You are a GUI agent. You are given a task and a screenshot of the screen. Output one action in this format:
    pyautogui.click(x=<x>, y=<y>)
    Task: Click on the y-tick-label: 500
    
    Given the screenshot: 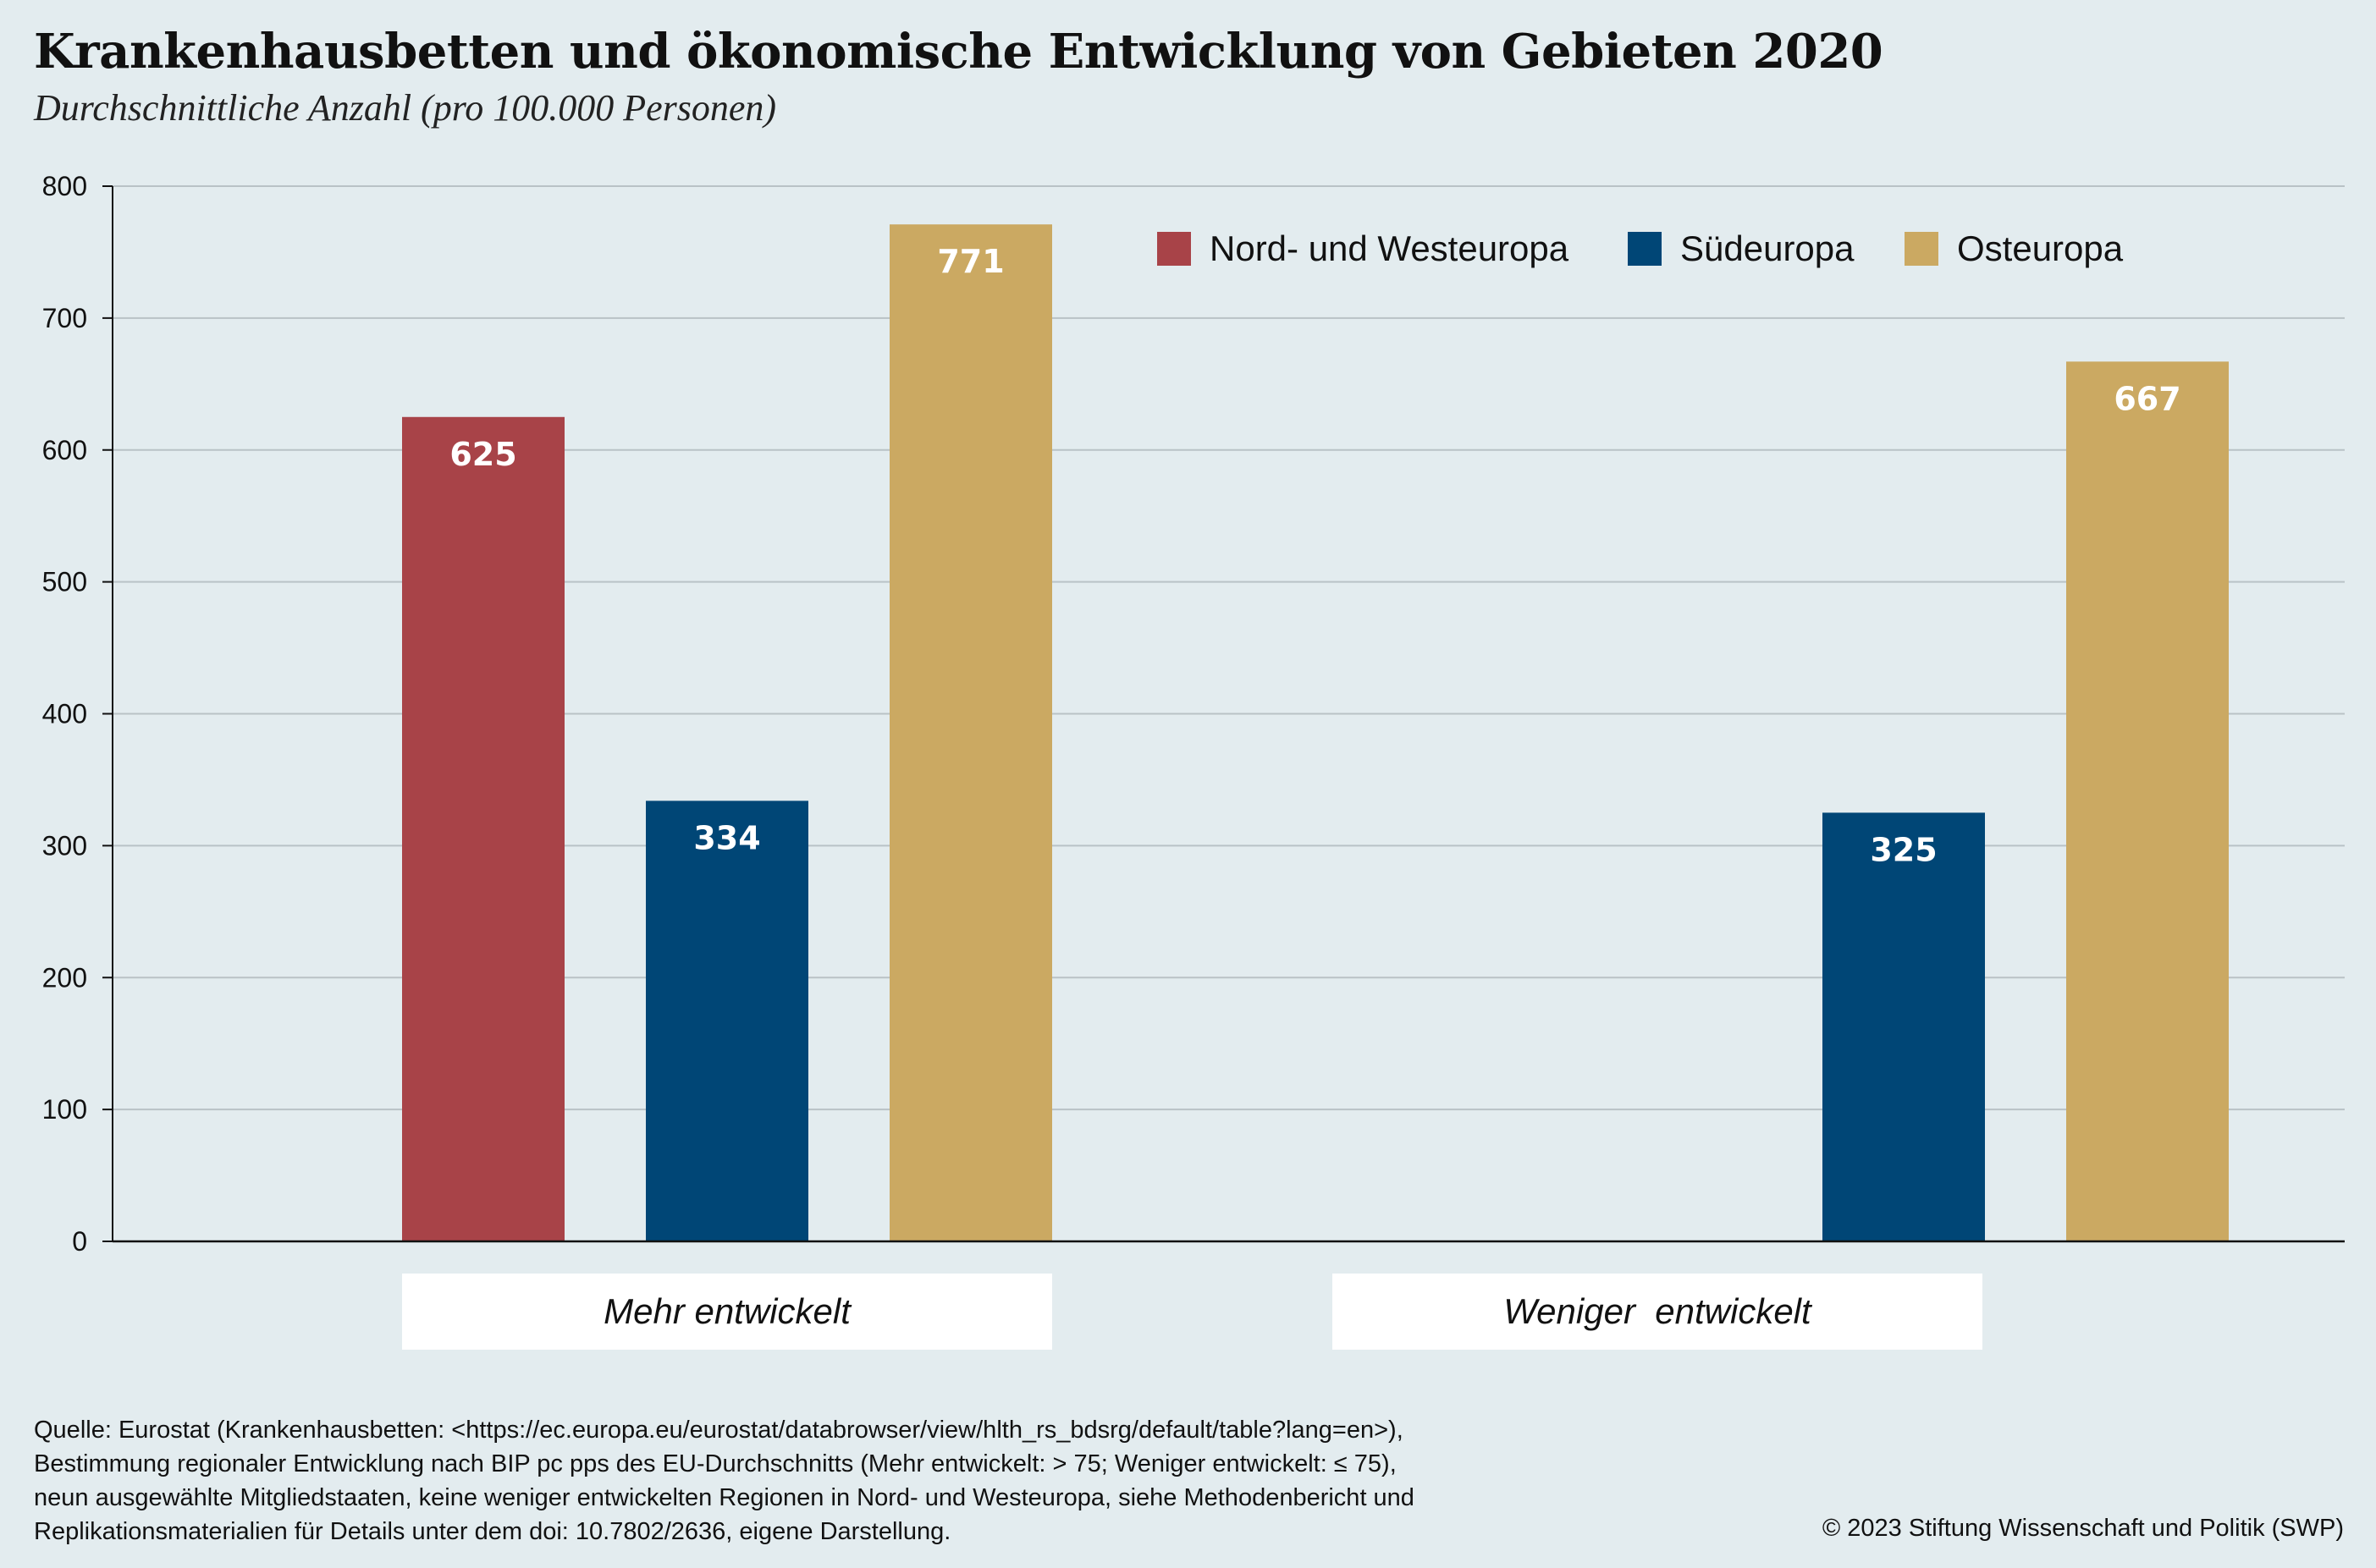 What is the action you would take?
    pyautogui.click(x=64, y=582)
    